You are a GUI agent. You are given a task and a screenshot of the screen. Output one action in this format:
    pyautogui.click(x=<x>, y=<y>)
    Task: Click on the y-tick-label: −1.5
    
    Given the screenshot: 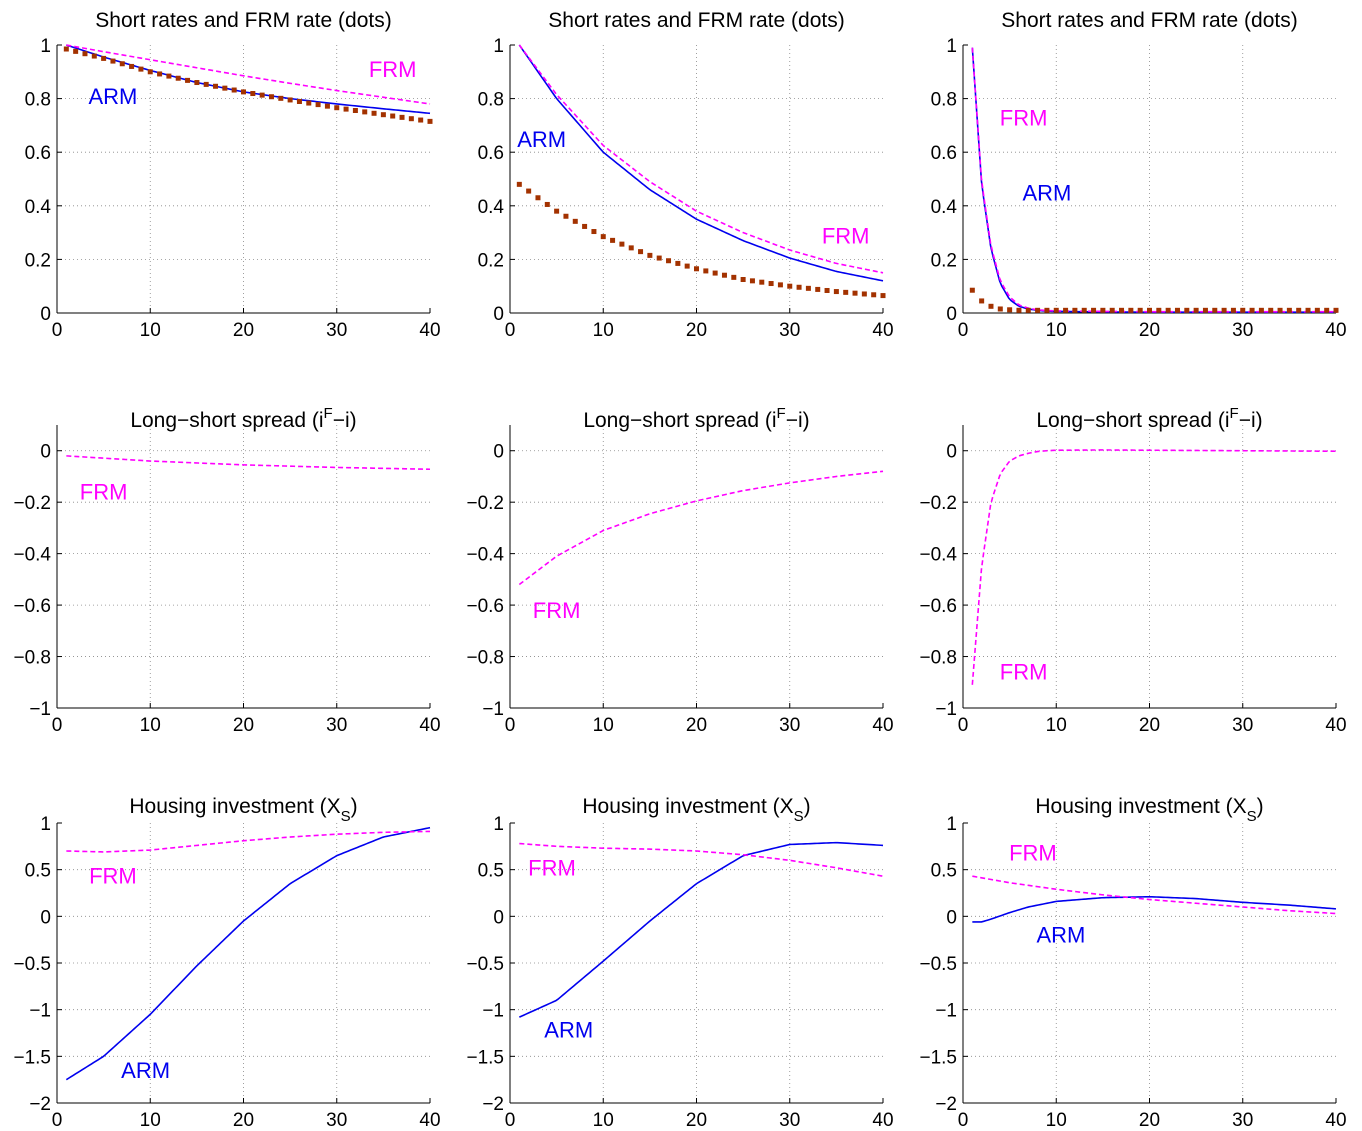 What is the action you would take?
    pyautogui.click(x=32, y=1057)
    